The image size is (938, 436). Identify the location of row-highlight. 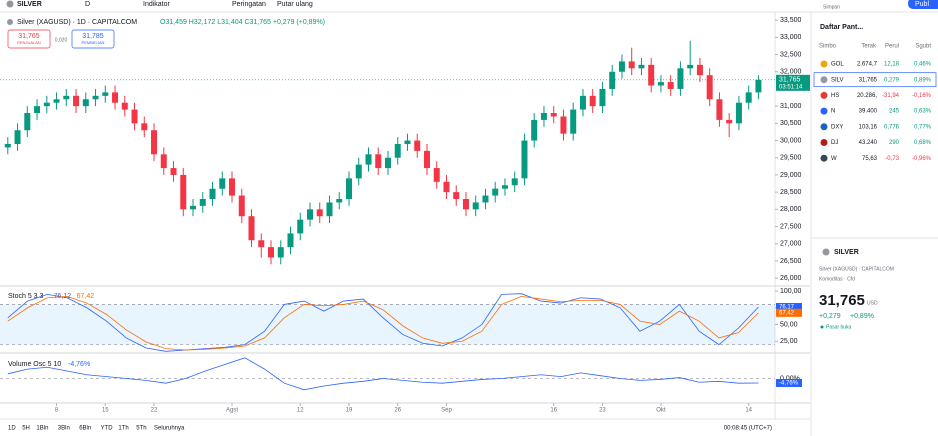
(875, 80).